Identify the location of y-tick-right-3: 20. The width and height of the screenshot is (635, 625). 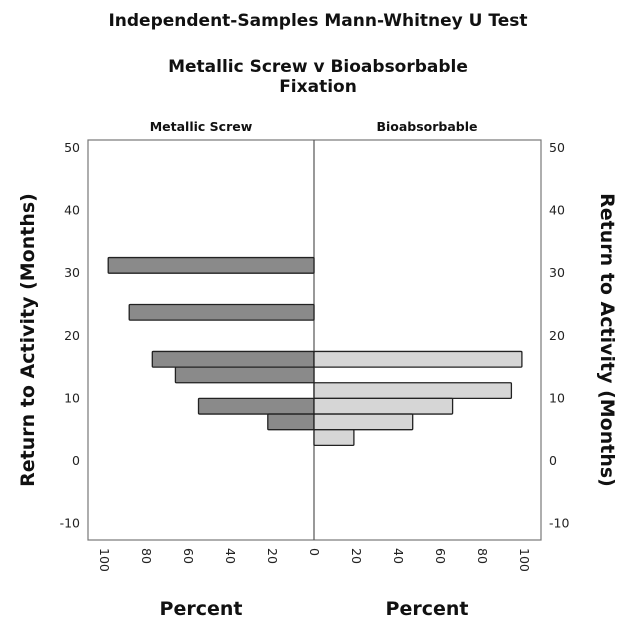
(557, 335).